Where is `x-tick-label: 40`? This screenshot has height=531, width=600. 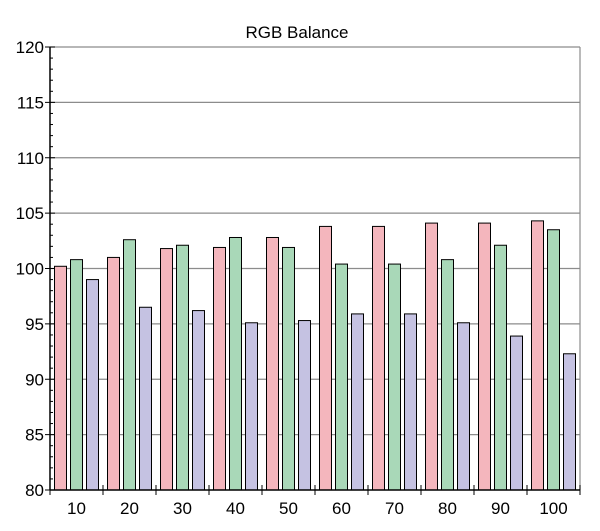 x-tick-label: 40 is located at coordinates (235, 508).